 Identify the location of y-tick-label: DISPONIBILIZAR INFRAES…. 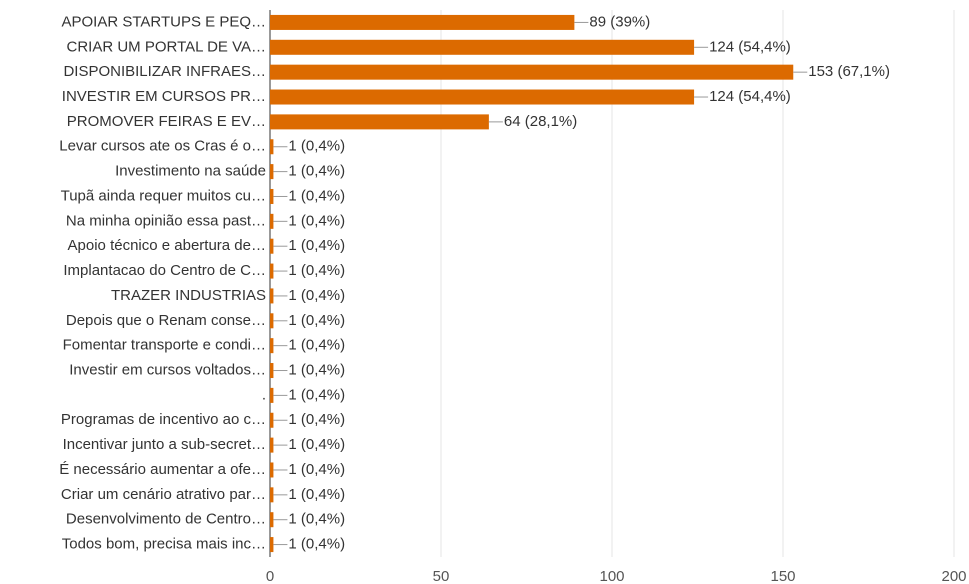
(164, 71).